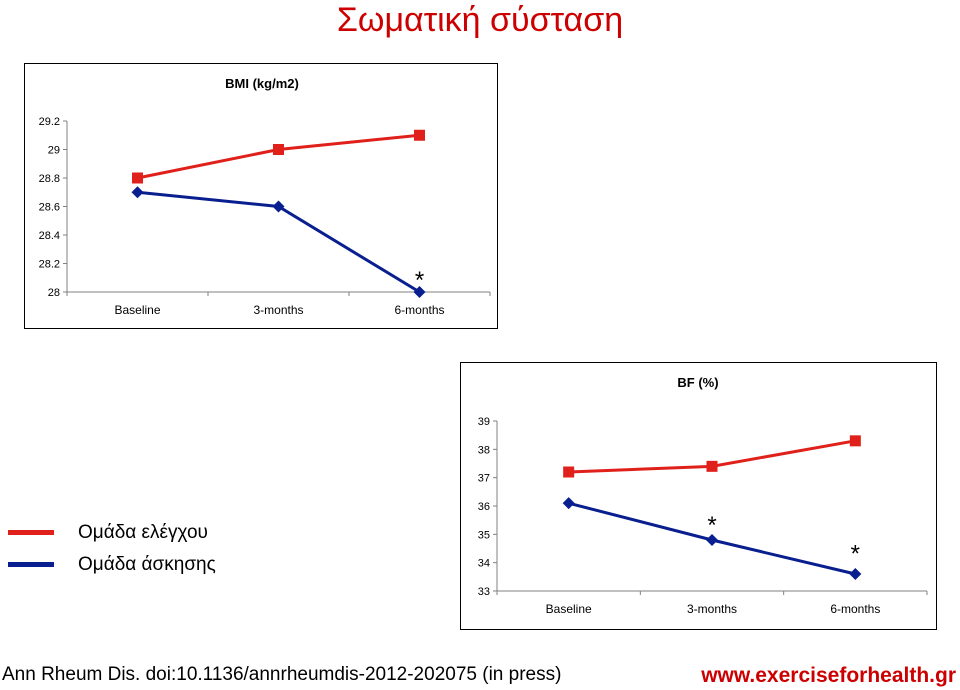  What do you see at coordinates (484, 535) in the screenshot?
I see `y-tick-label: 35` at bounding box center [484, 535].